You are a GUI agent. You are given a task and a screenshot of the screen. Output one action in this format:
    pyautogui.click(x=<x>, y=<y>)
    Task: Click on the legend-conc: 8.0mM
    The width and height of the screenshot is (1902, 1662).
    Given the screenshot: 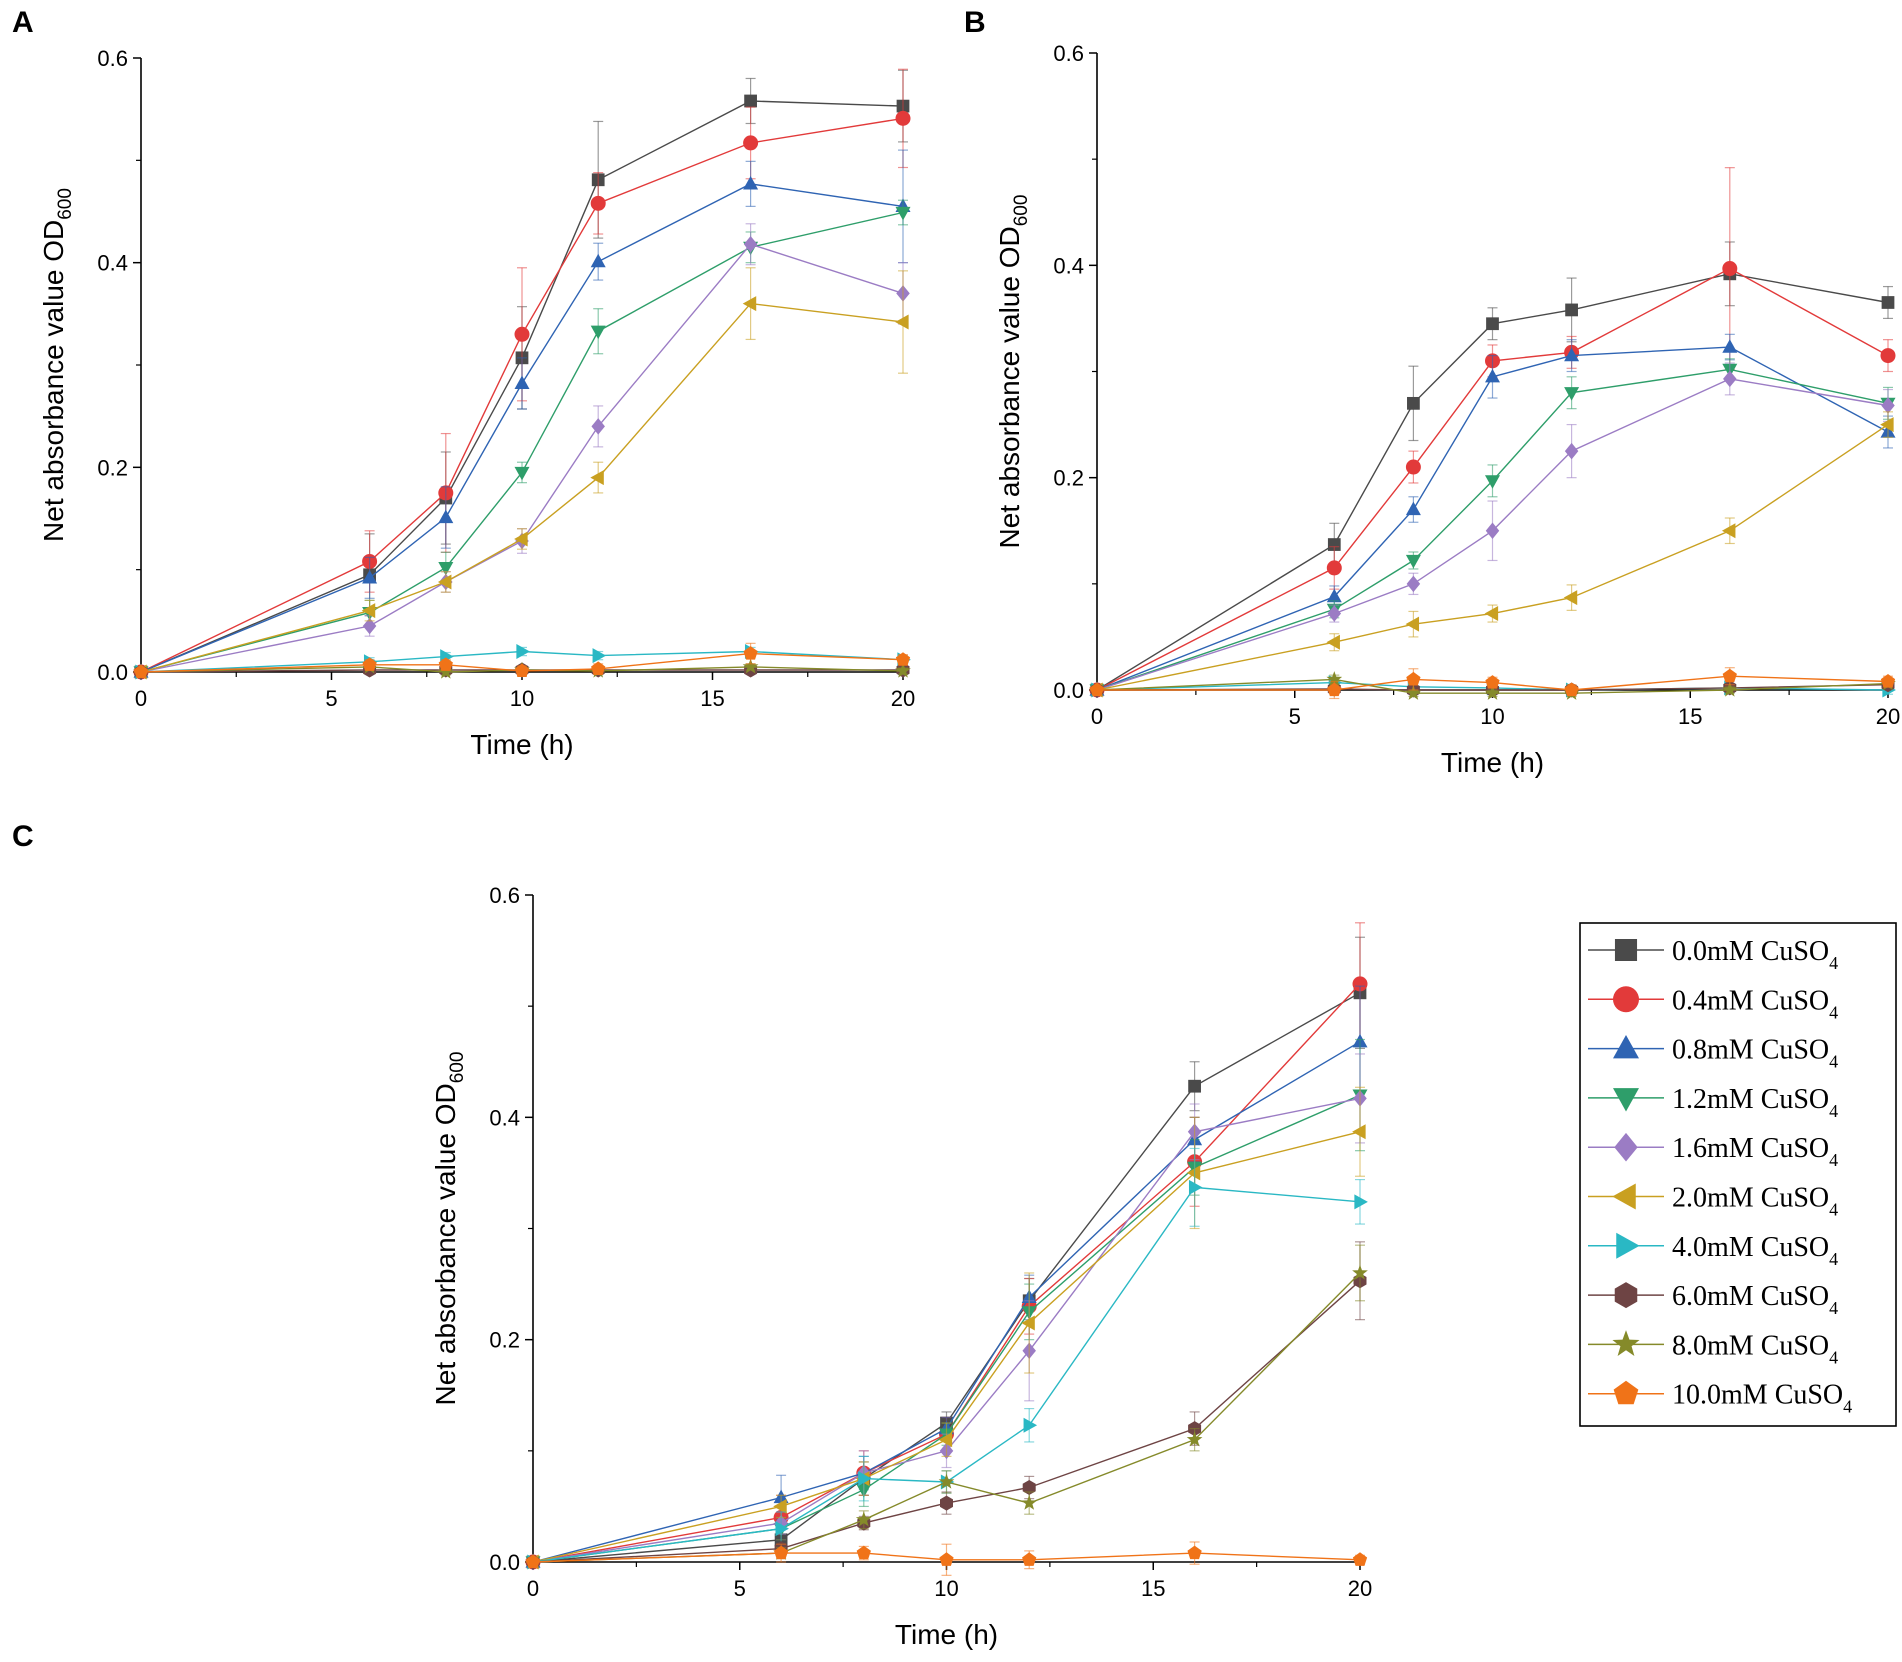 What is the action you would take?
    pyautogui.click(x=1716, y=1345)
    